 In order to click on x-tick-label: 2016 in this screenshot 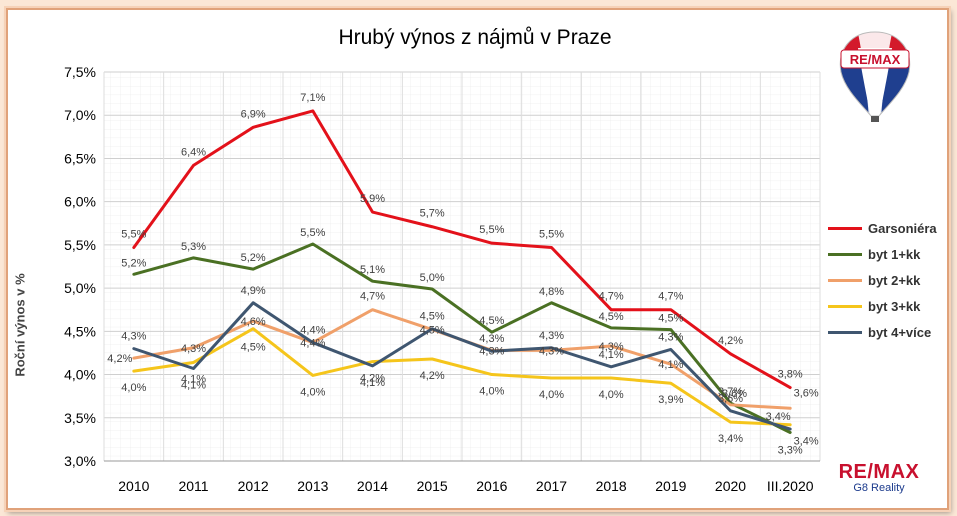, I will do `click(491, 486)`.